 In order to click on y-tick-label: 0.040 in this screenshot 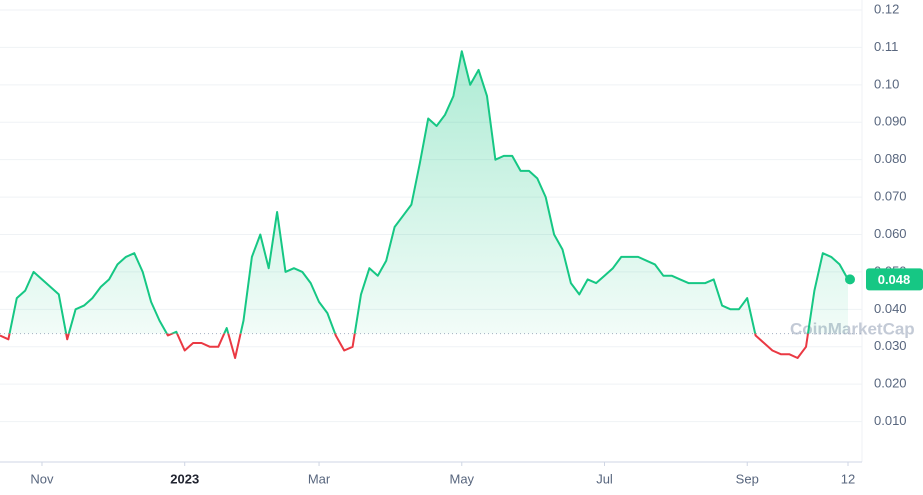, I will do `click(890, 308)`.